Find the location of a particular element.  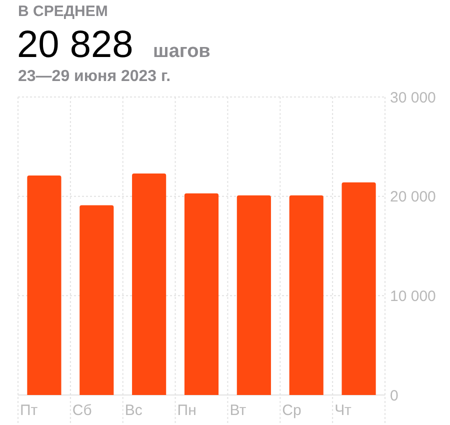

x-tick-label: Вт is located at coordinates (238, 410).